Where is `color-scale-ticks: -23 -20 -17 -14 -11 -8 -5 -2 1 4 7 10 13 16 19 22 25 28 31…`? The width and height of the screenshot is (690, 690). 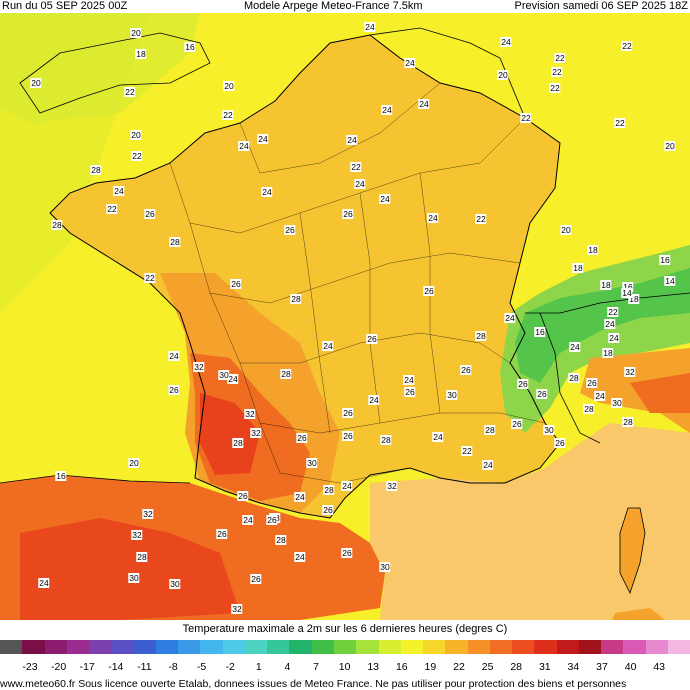
color-scale-ticks: -23 -20 -17 -14 -11 -8 -5 -2 1 4 7 10 13 16 19 22 25 28 31… is located at coordinates (345, 667).